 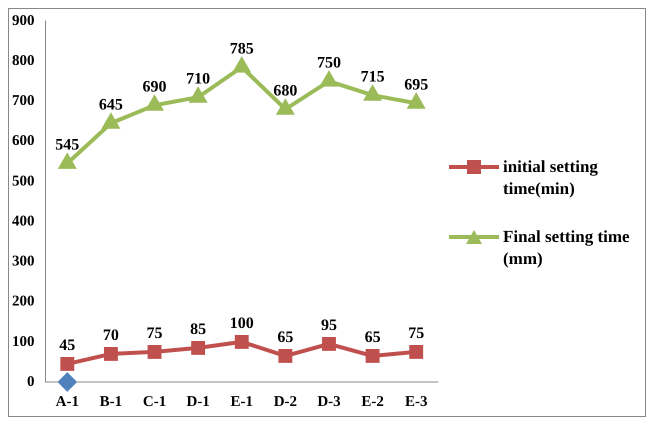 What do you see at coordinates (242, 323) in the screenshot?
I see `data-label: 100` at bounding box center [242, 323].